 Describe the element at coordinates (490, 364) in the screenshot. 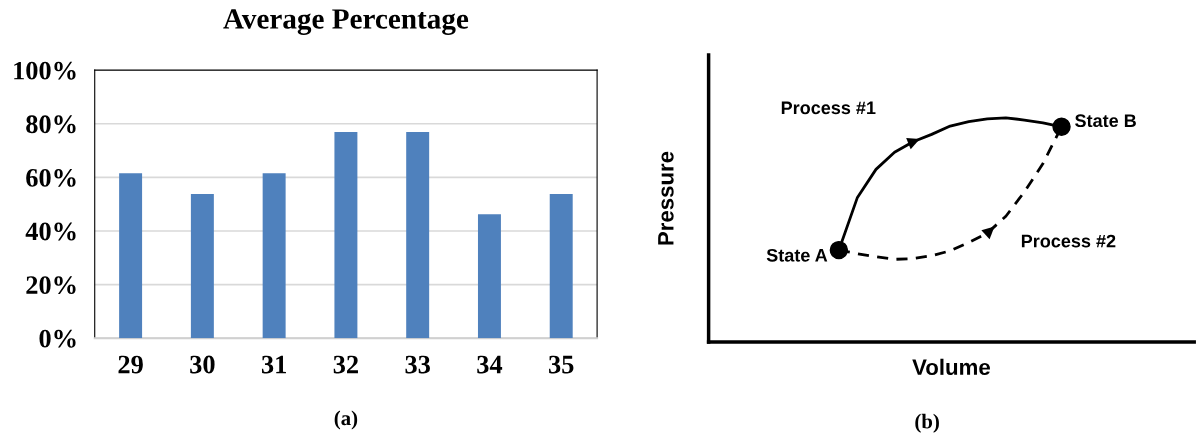

I see `x-tick-label: 34` at that location.